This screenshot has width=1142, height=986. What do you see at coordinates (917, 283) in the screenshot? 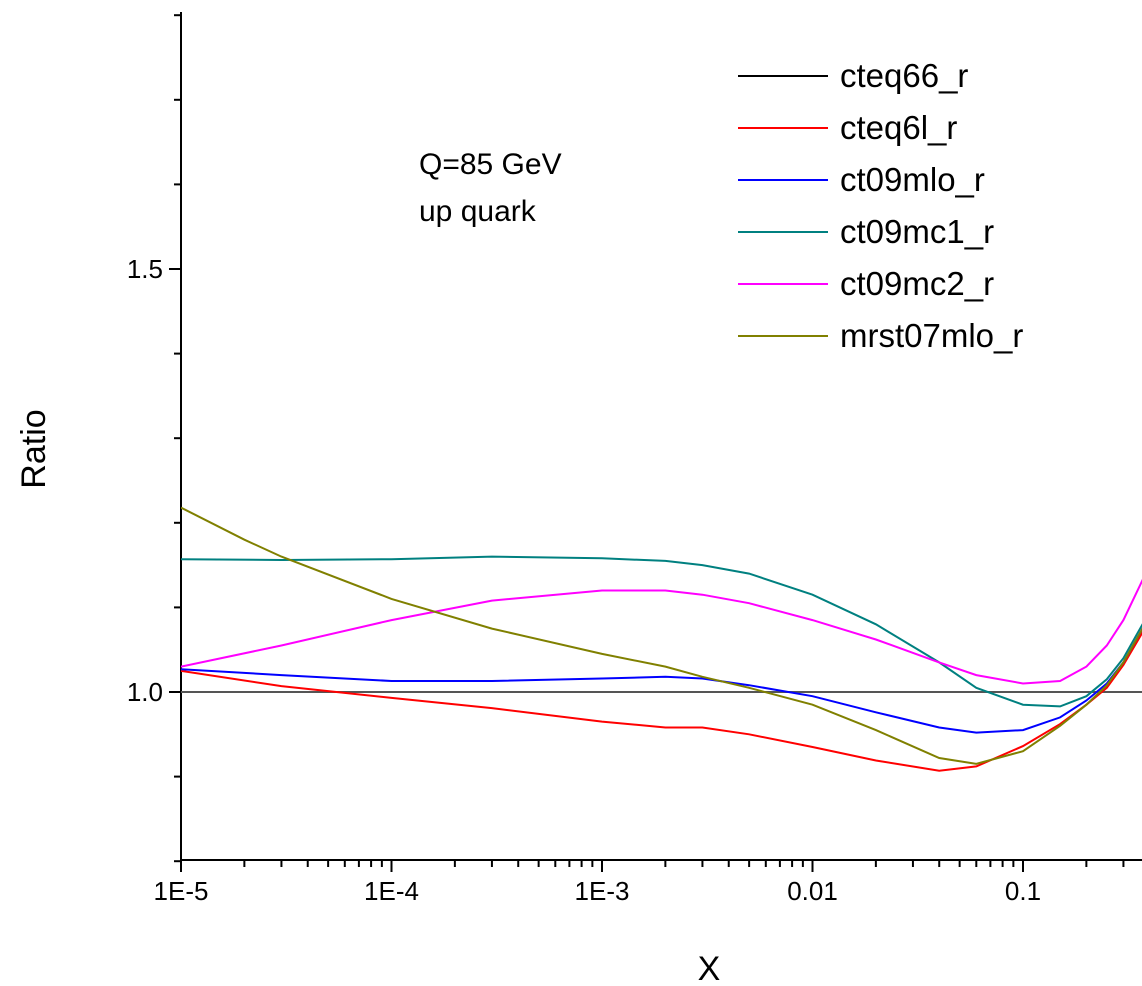
I see `legend-label-ct09mc2_r: ct09mc2_r` at bounding box center [917, 283].